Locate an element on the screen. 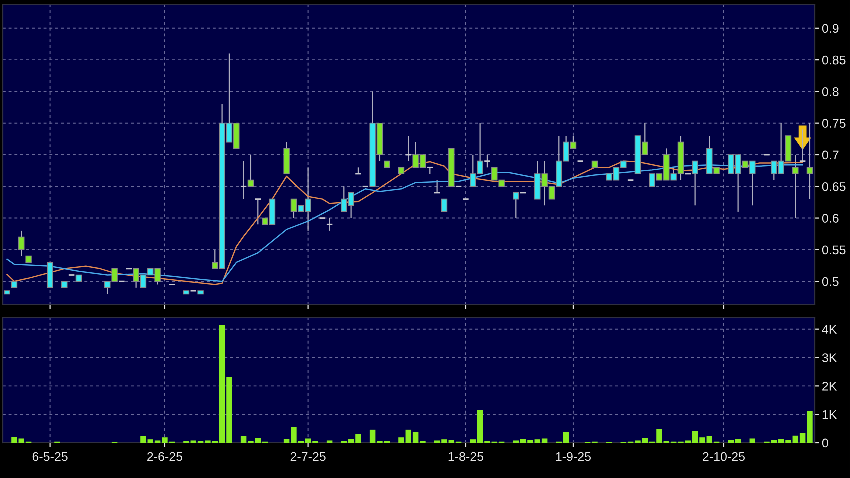 The height and width of the screenshot is (478, 850). y-tick-label: 0 is located at coordinates (825, 443).